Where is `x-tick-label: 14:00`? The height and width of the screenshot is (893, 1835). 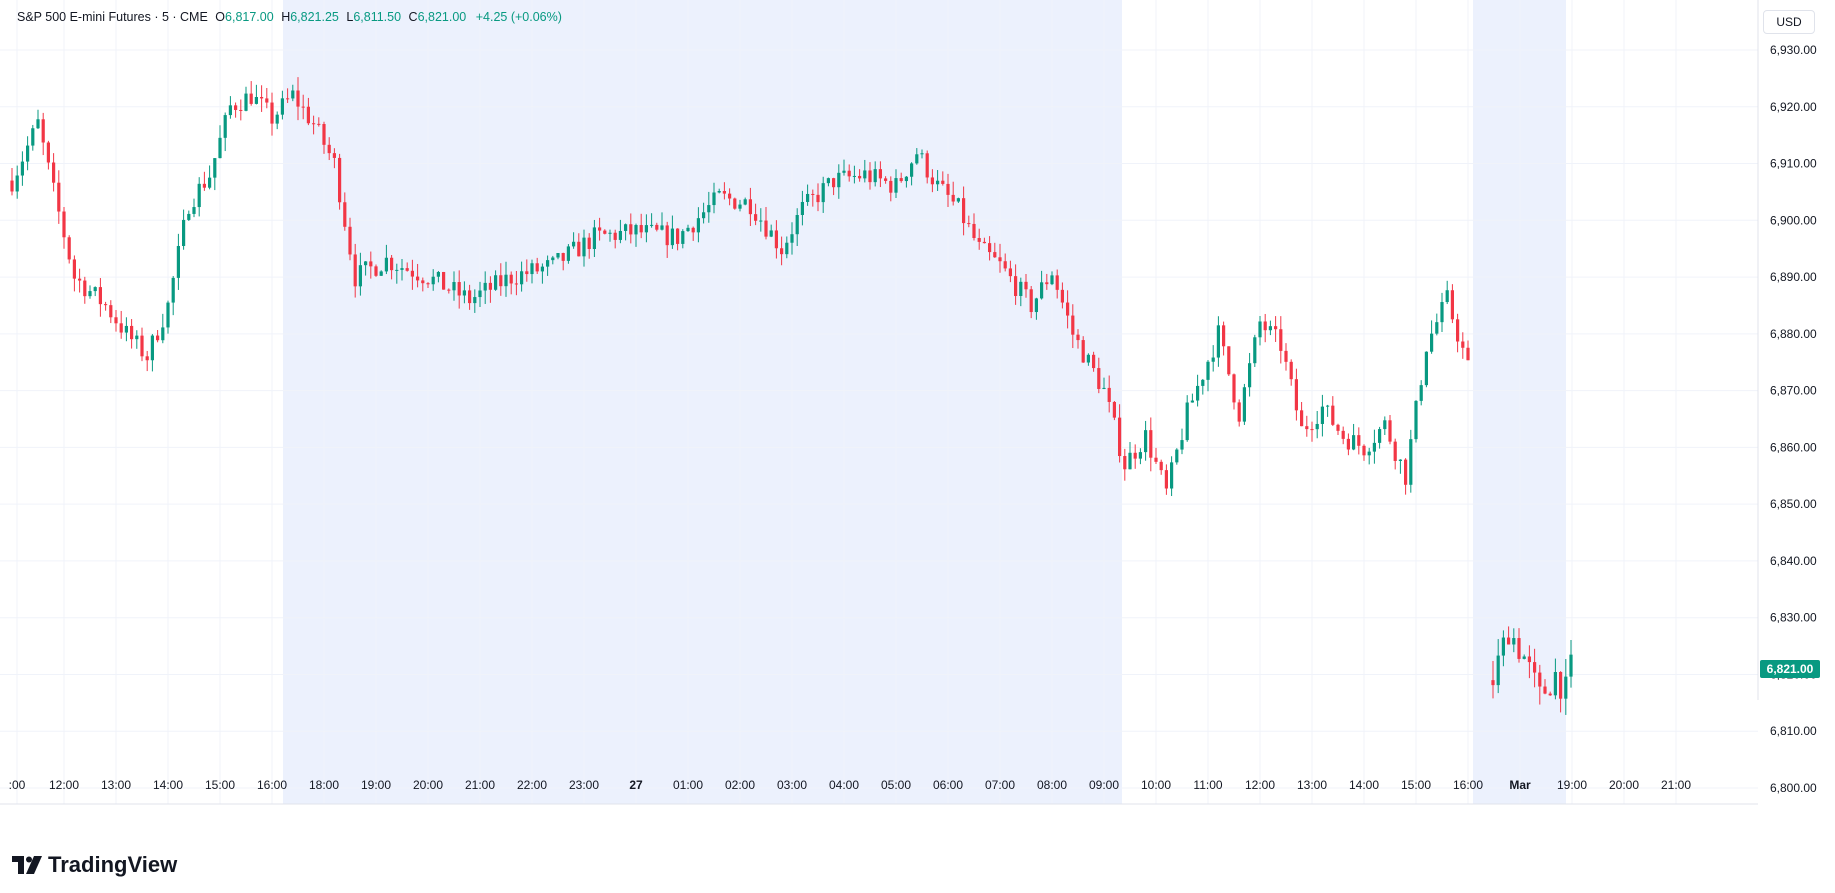
x-tick-label: 14:00 is located at coordinates (168, 785).